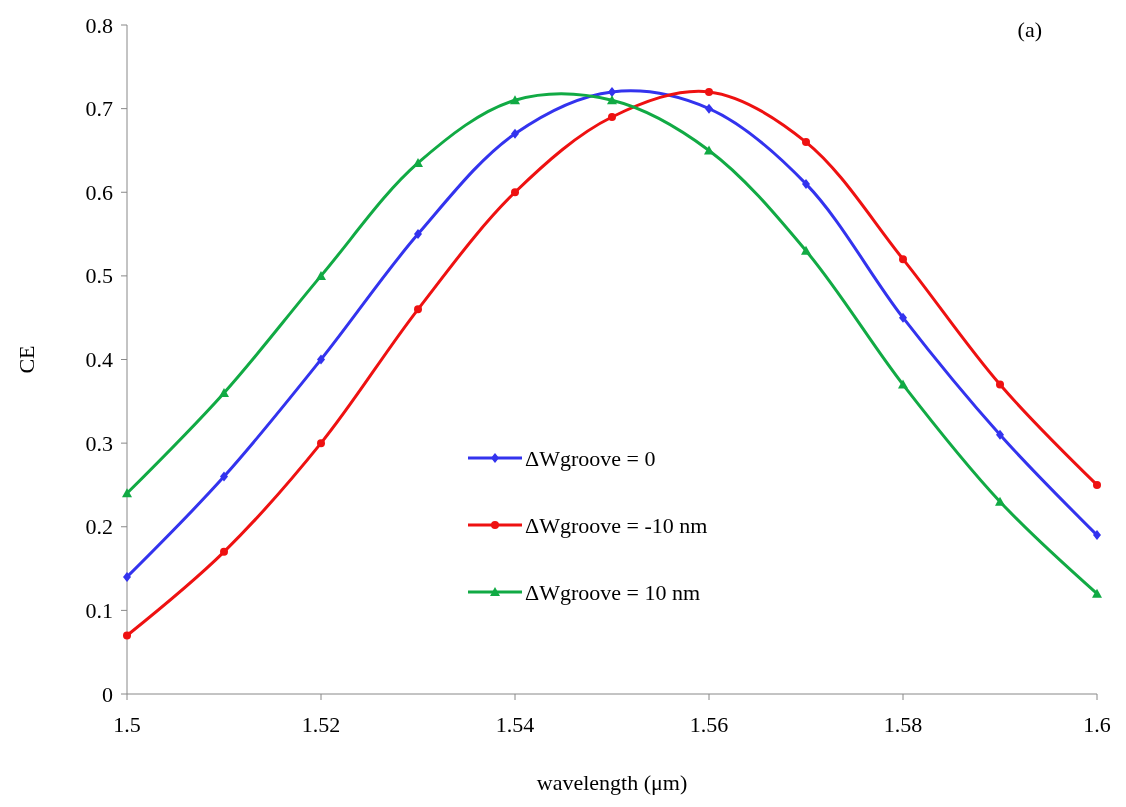 The width and height of the screenshot is (1126, 807). What do you see at coordinates (99, 276) in the screenshot?
I see `y-tick-label: 0.5` at bounding box center [99, 276].